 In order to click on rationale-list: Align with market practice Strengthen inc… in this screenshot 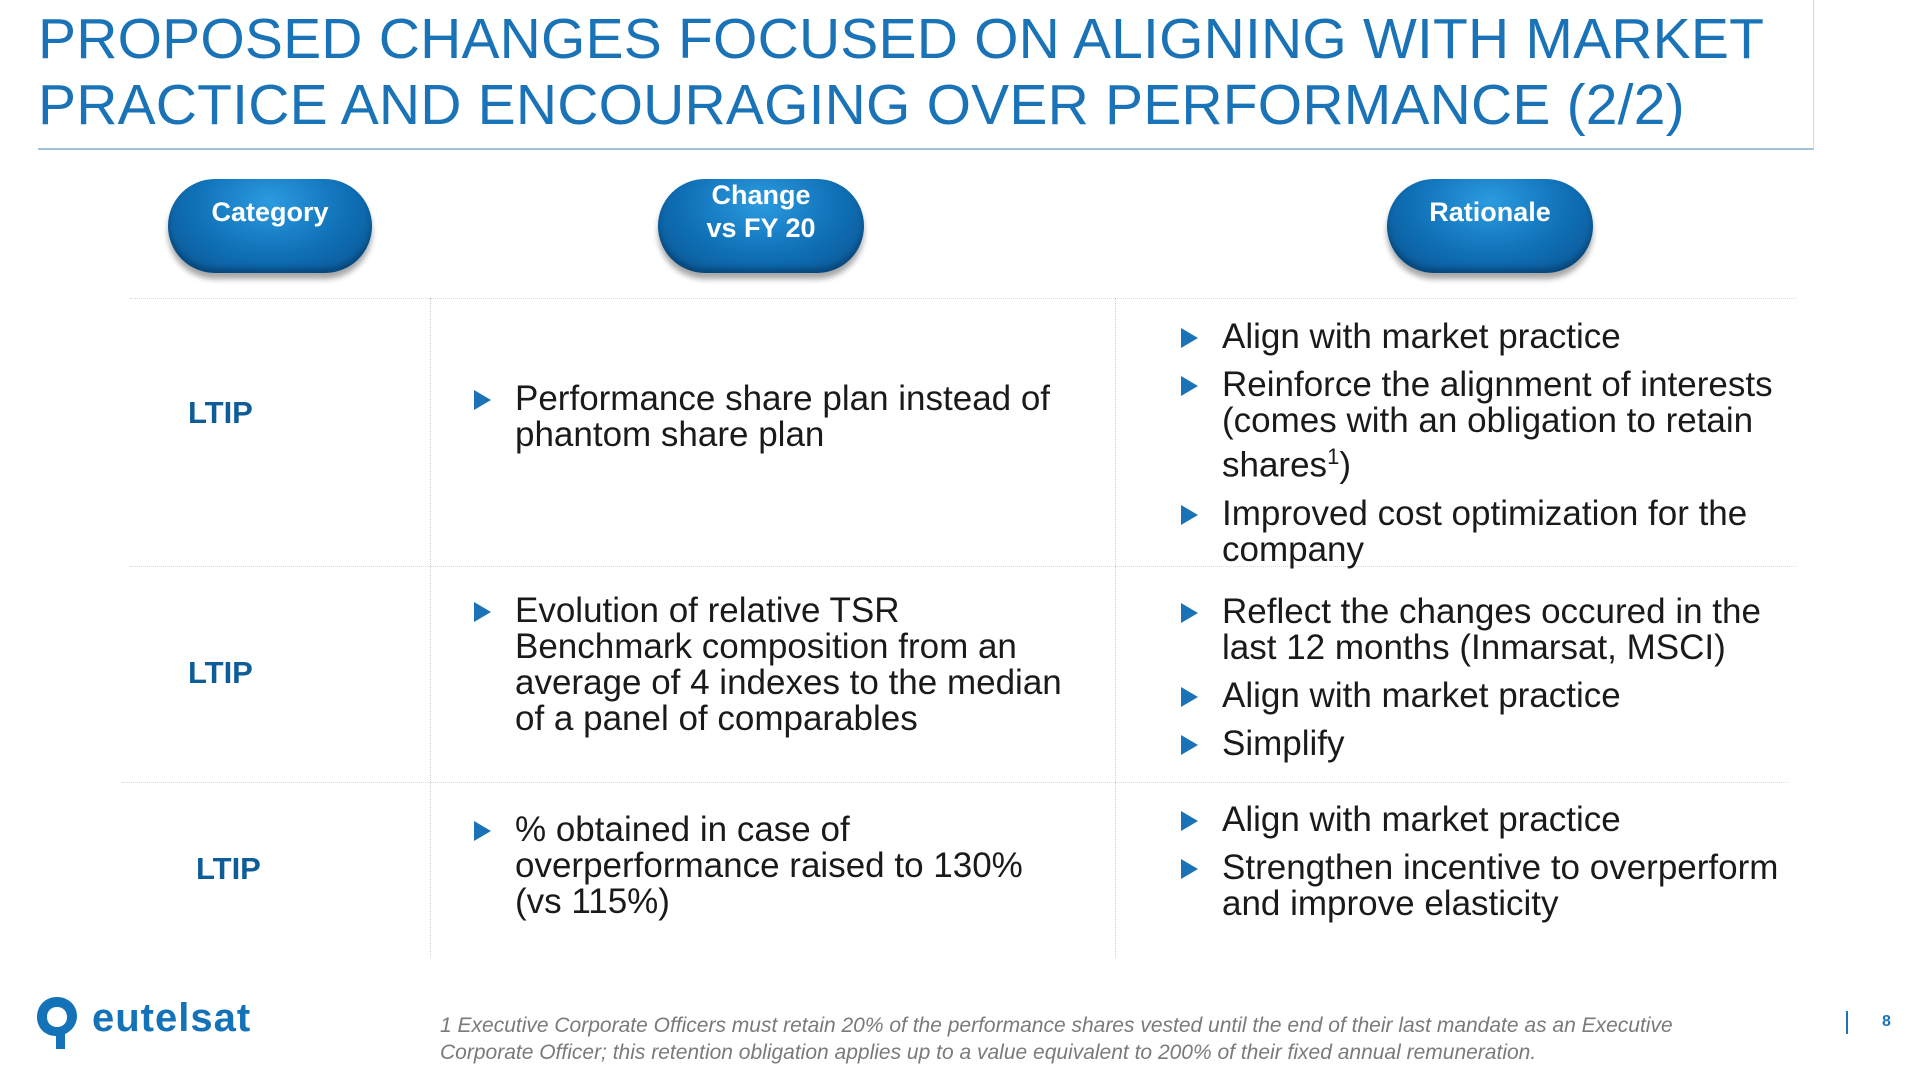, I will do `click(1491, 862)`.